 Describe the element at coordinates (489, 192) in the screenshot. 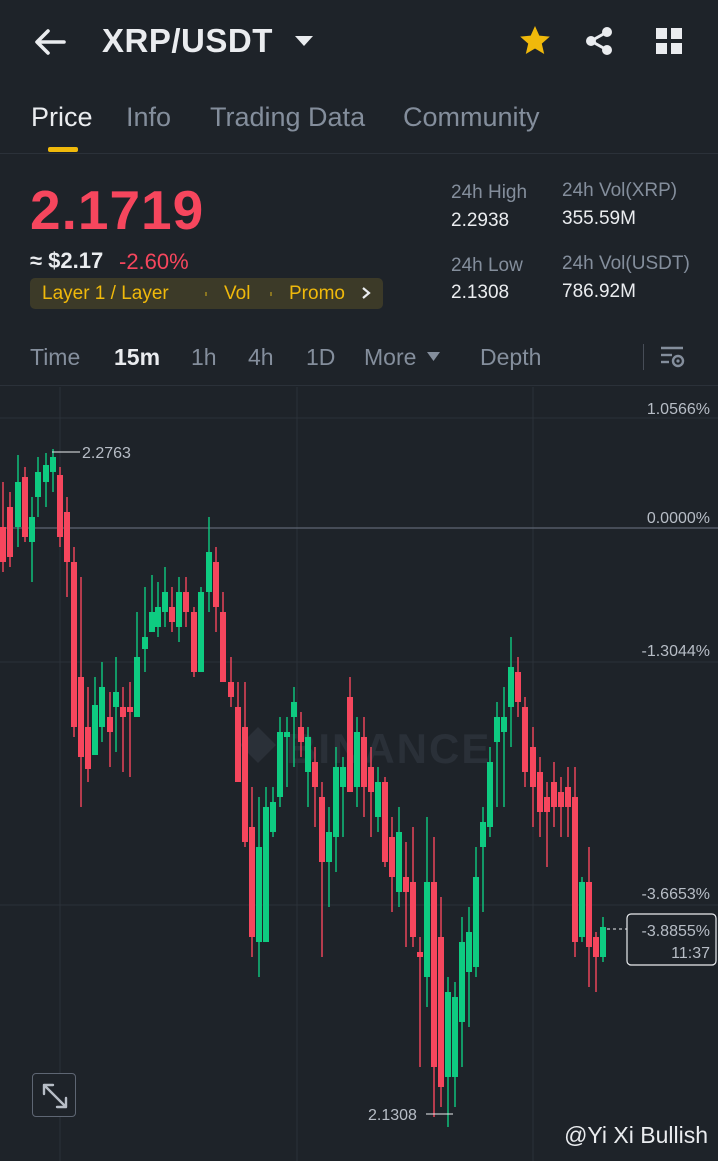

I see `high-label: 24h High` at that location.